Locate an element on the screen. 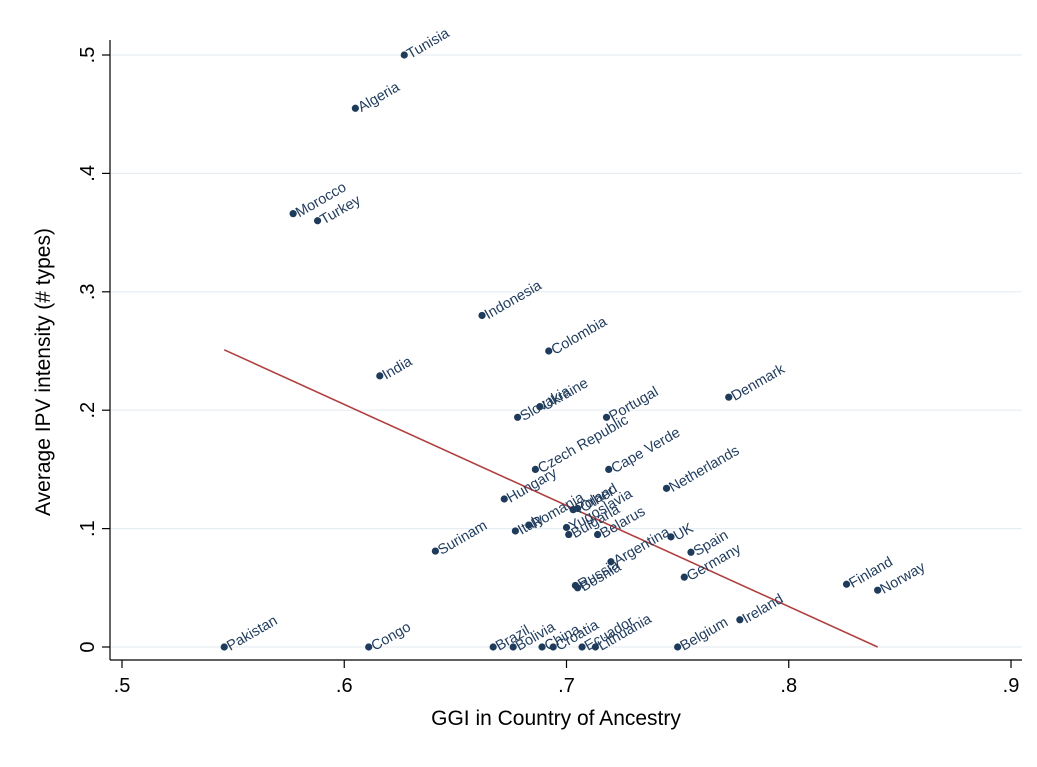 This screenshot has width=1037, height=767. y-tick-label: 0 is located at coordinates (88, 646).